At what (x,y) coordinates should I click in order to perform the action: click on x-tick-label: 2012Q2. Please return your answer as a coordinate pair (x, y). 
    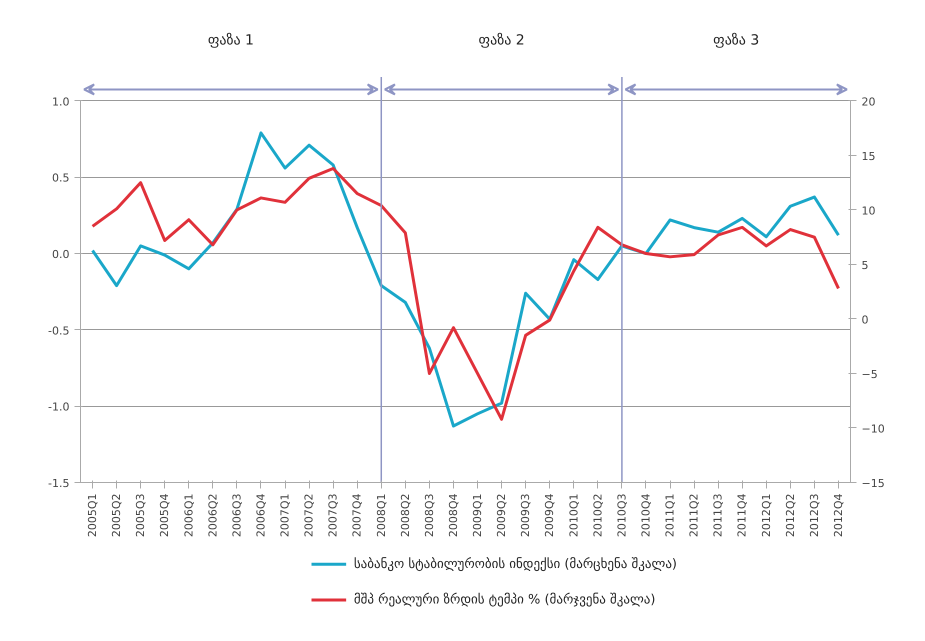
    Looking at the image, I should click on (790, 515).